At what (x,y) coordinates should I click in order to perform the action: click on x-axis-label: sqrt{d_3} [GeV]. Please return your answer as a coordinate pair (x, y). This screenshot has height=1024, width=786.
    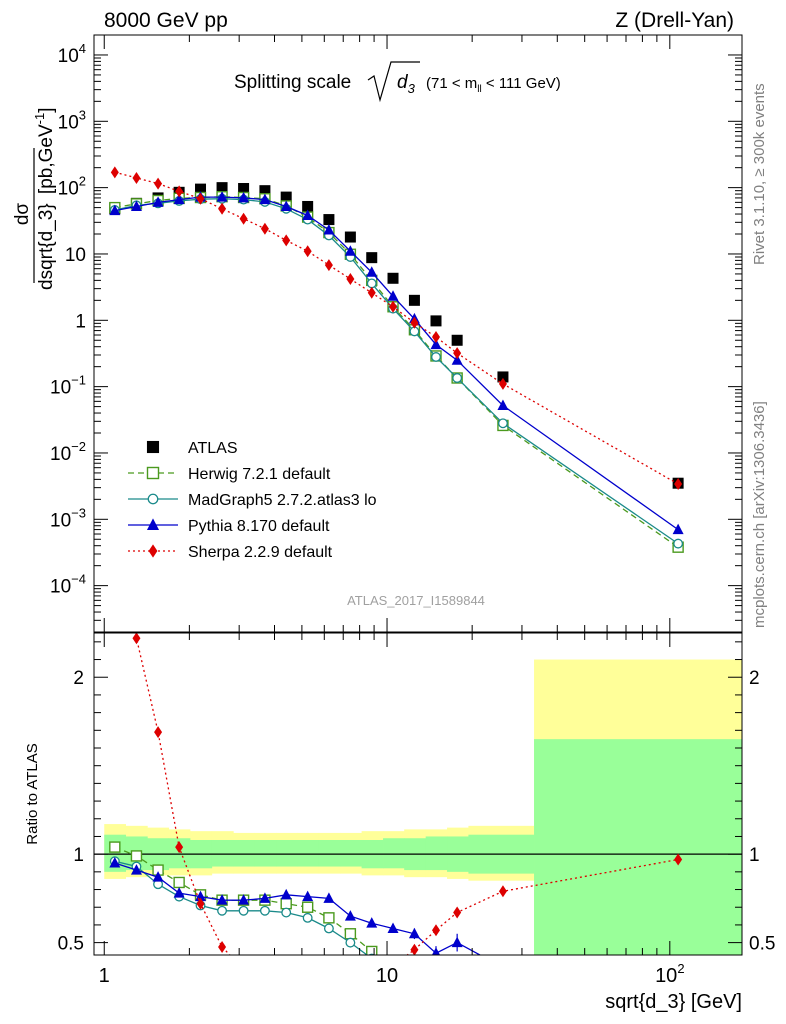
    Looking at the image, I should click on (673, 1002).